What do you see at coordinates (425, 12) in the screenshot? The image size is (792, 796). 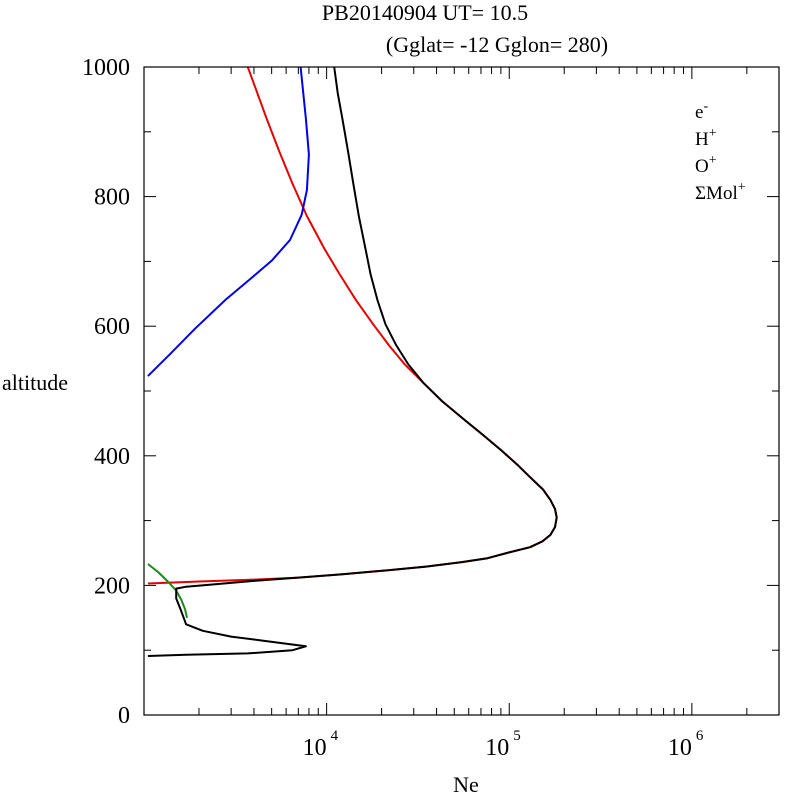 I see `chart-title: PB20140904 UT= 10.5` at bounding box center [425, 12].